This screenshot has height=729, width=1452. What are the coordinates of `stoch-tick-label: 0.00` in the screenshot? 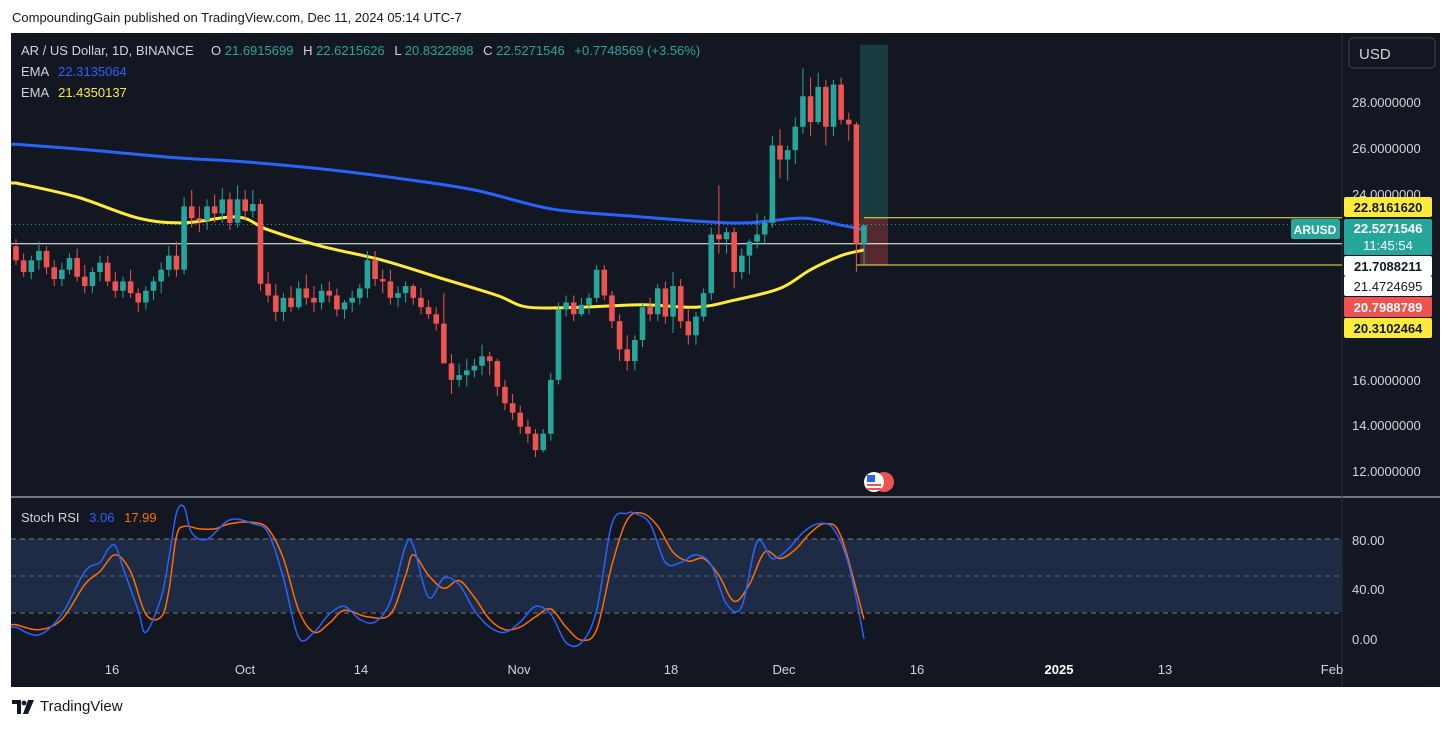 It's located at (1364, 639).